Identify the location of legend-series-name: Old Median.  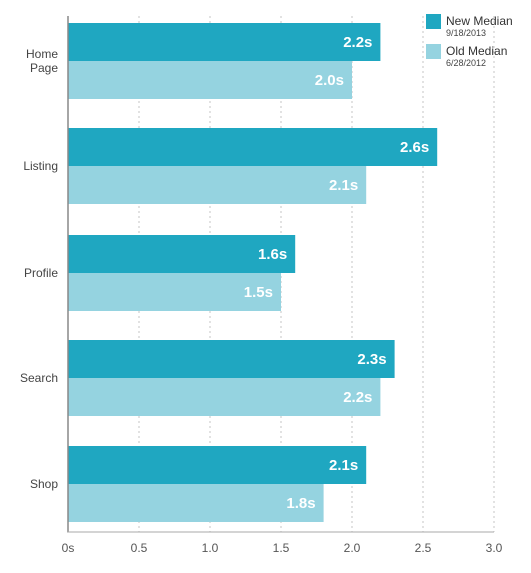
(476, 51).